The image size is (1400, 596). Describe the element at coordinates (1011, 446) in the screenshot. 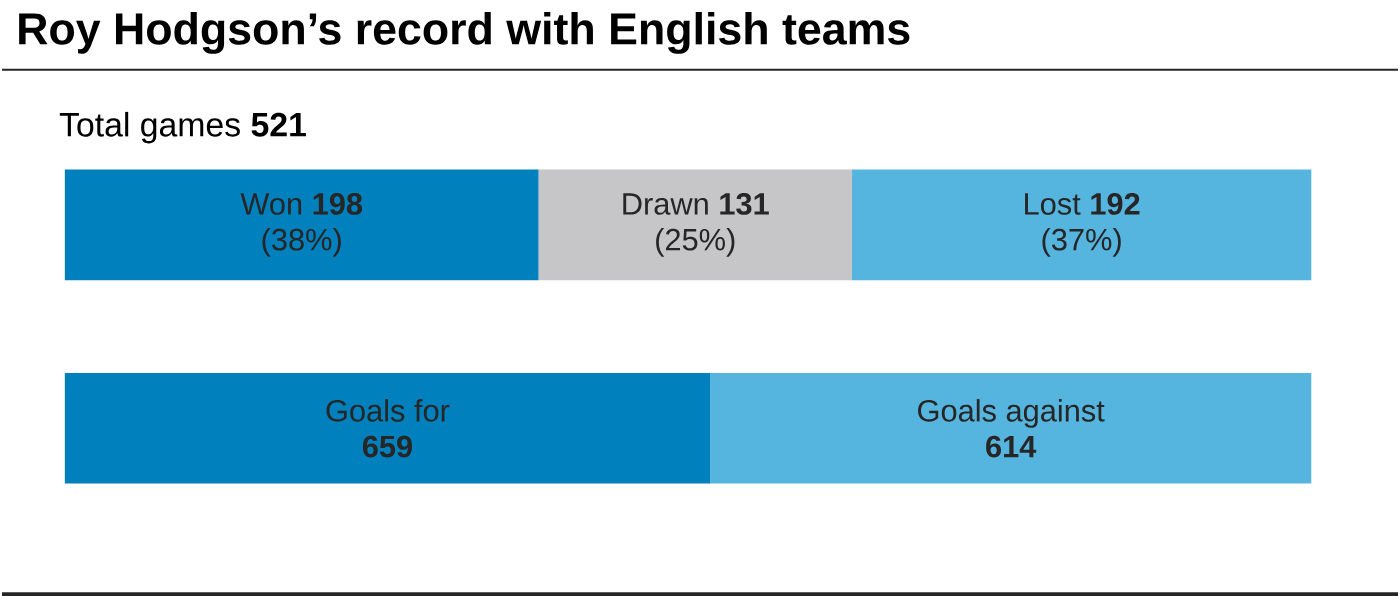

I see `data-label: 614` at that location.